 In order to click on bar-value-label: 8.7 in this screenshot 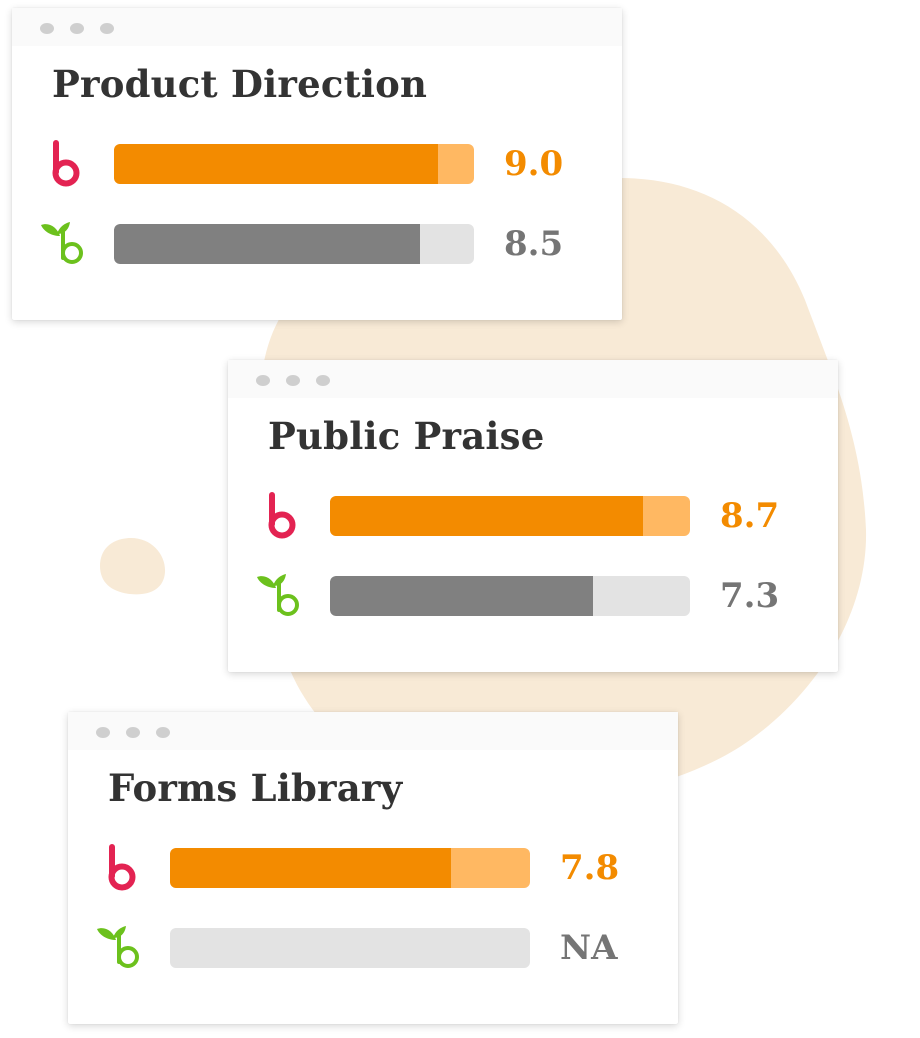, I will do `click(750, 516)`.